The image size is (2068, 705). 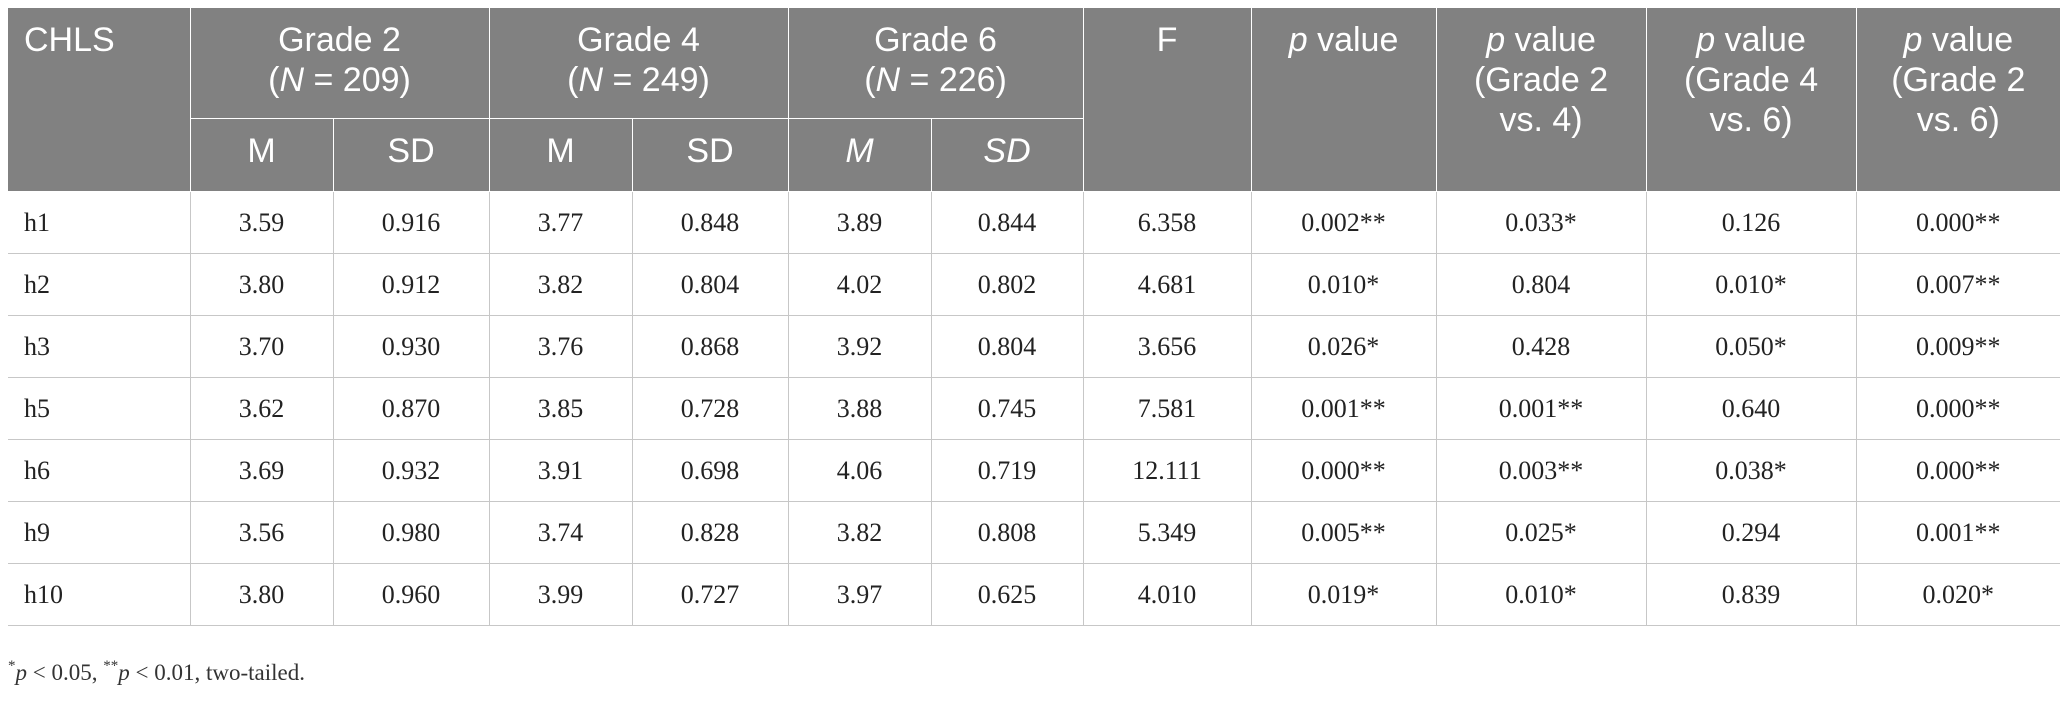 What do you see at coordinates (1751, 408) in the screenshot?
I see `cell-p-value-4v6: 0.640` at bounding box center [1751, 408].